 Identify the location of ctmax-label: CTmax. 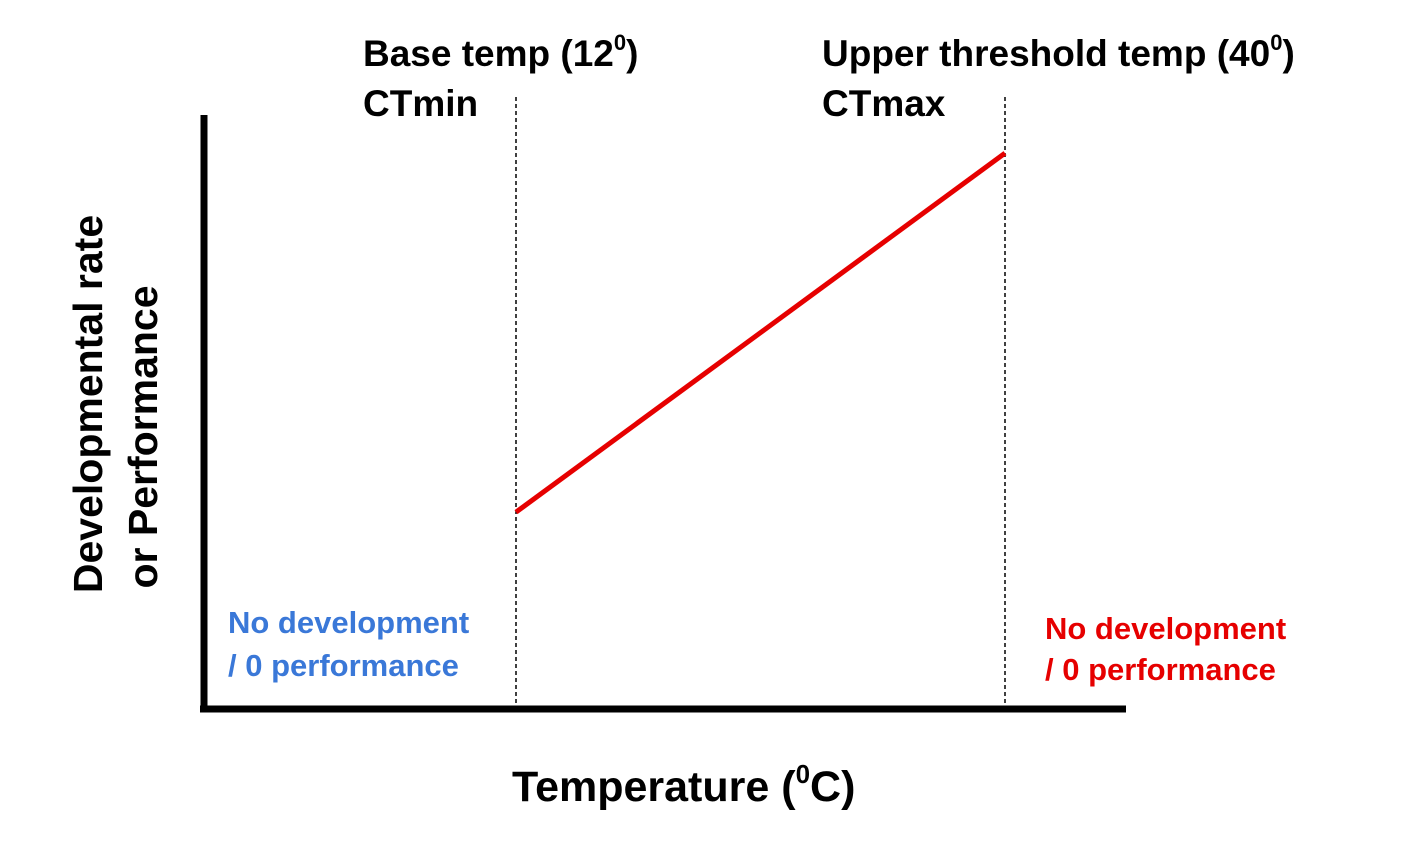
(884, 103).